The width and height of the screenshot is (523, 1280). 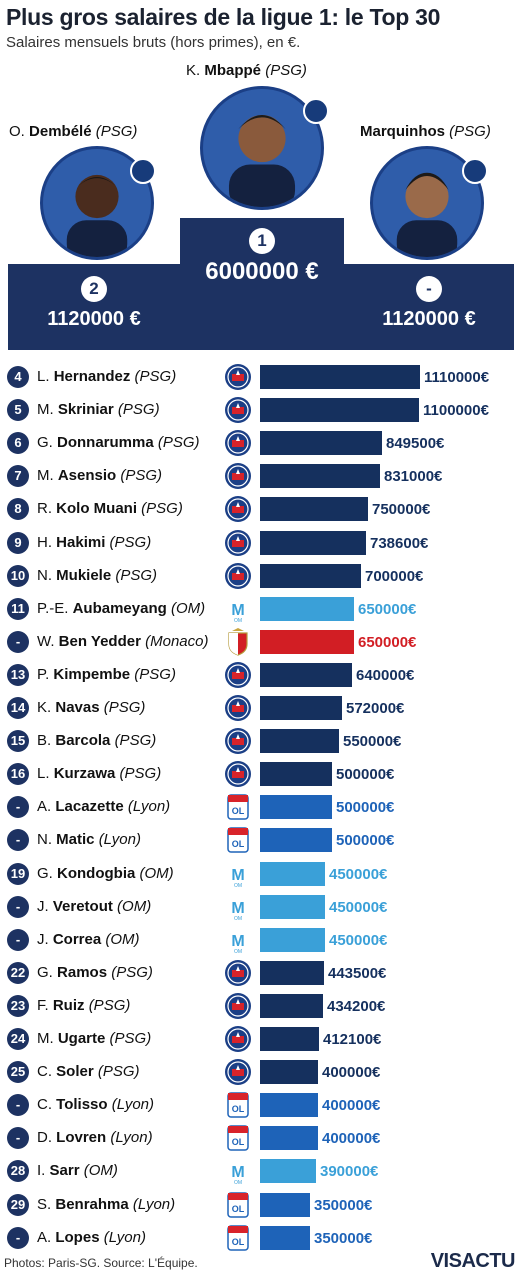 I want to click on source-credits: Photos: Paris-SG. Source: L'Équipe., so click(x=101, y=1263).